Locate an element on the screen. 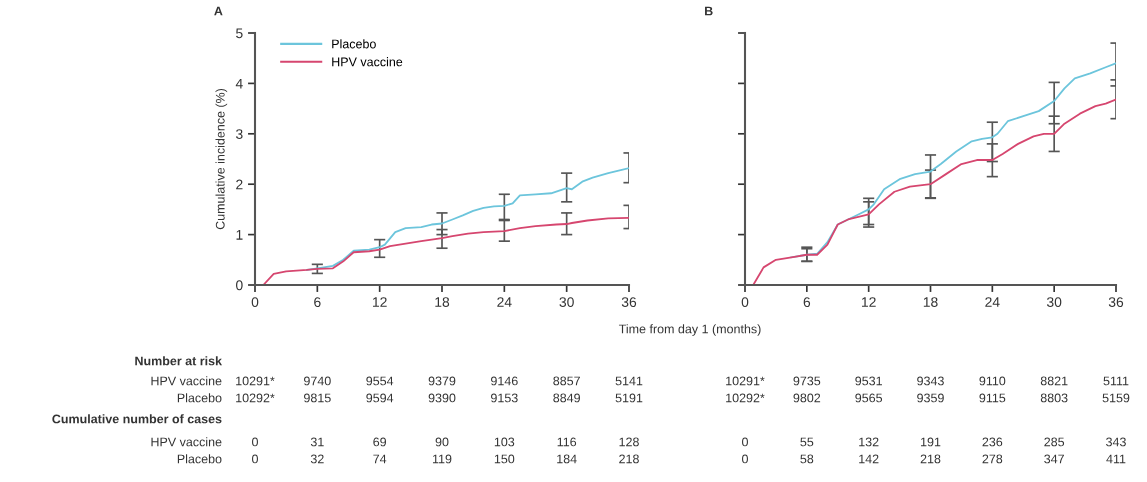 The width and height of the screenshot is (1147, 482). text: 9359 is located at coordinates (930, 398).